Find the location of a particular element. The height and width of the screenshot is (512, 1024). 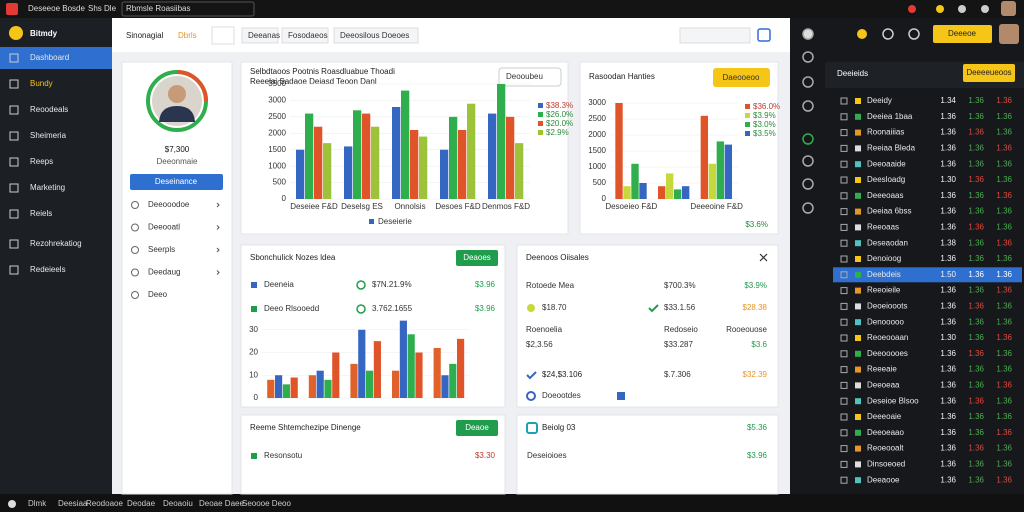

x-tick-label: Desoes F&D is located at coordinates (458, 206).